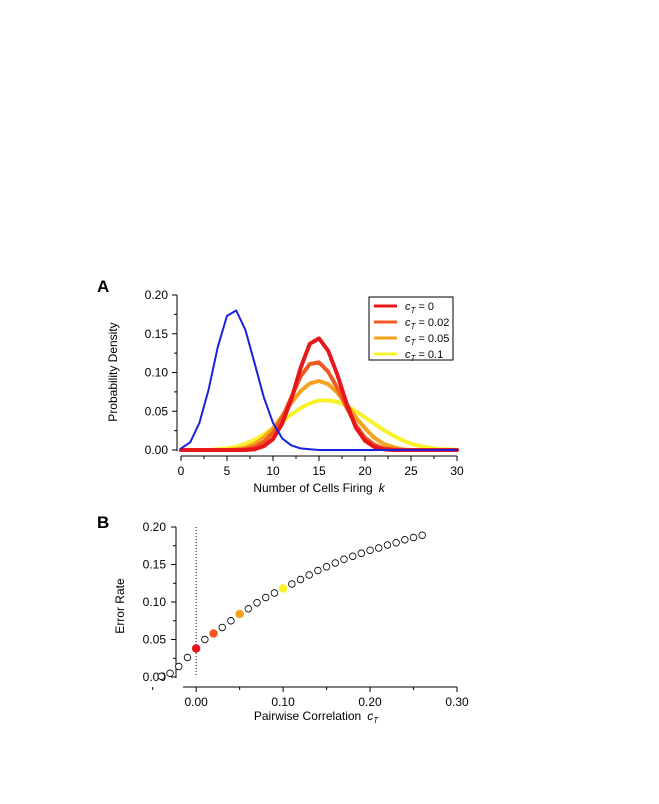 The width and height of the screenshot is (659, 804). Describe the element at coordinates (370, 702) in the screenshot. I see `x-tick-label: 0.20` at that location.